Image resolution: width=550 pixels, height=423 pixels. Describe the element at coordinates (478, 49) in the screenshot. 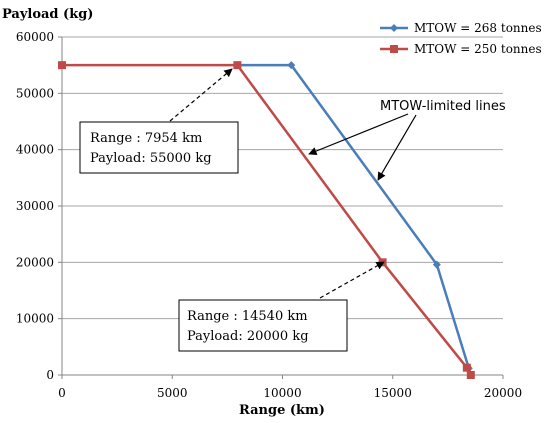

I see `legend-label-250: MTOW = 250 tonnes` at that location.